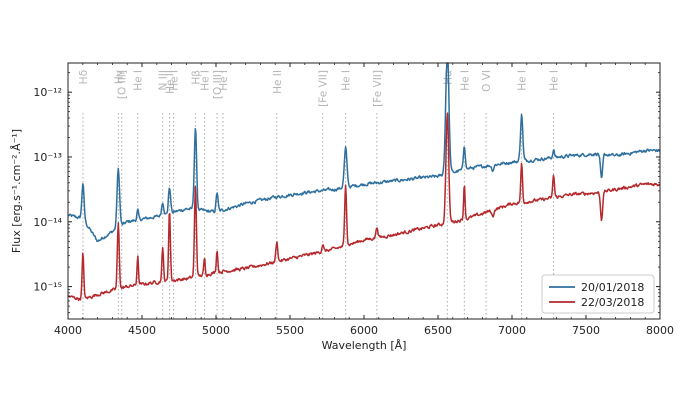 The image size is (700, 414). Describe the element at coordinates (47, 287) in the screenshot. I see `y-tick-label-0: 10⁻¹⁵` at that location.